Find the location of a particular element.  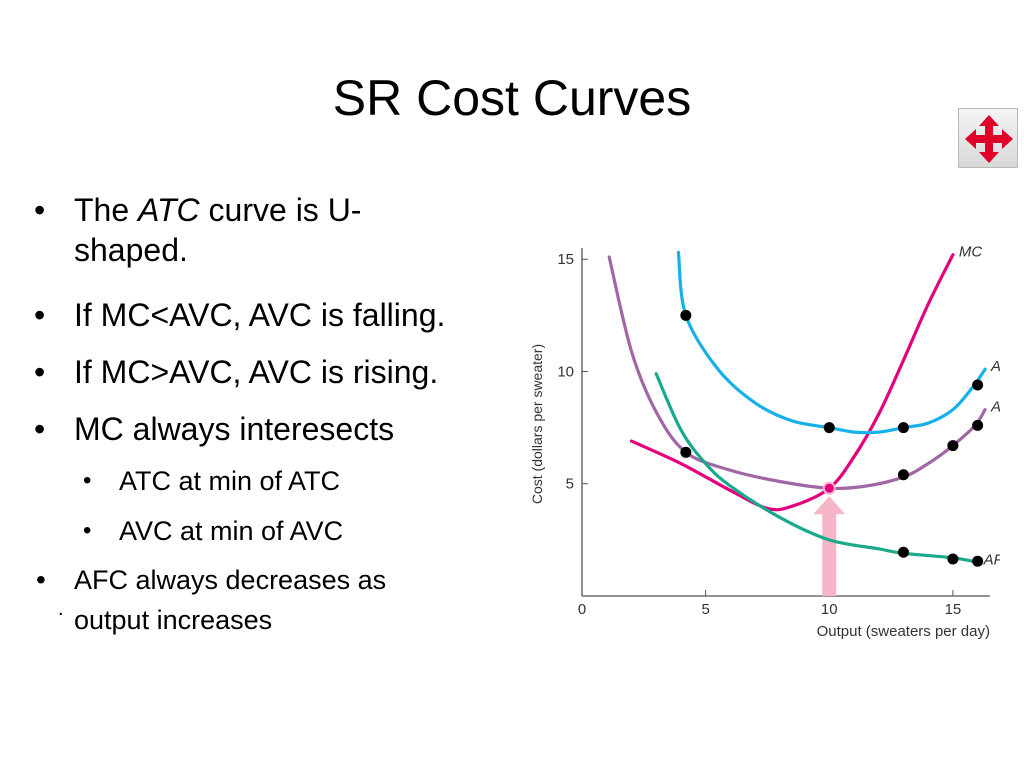

sub-bullet-atc-min: • ATC at min of ATC is located at coordinates (212, 481).